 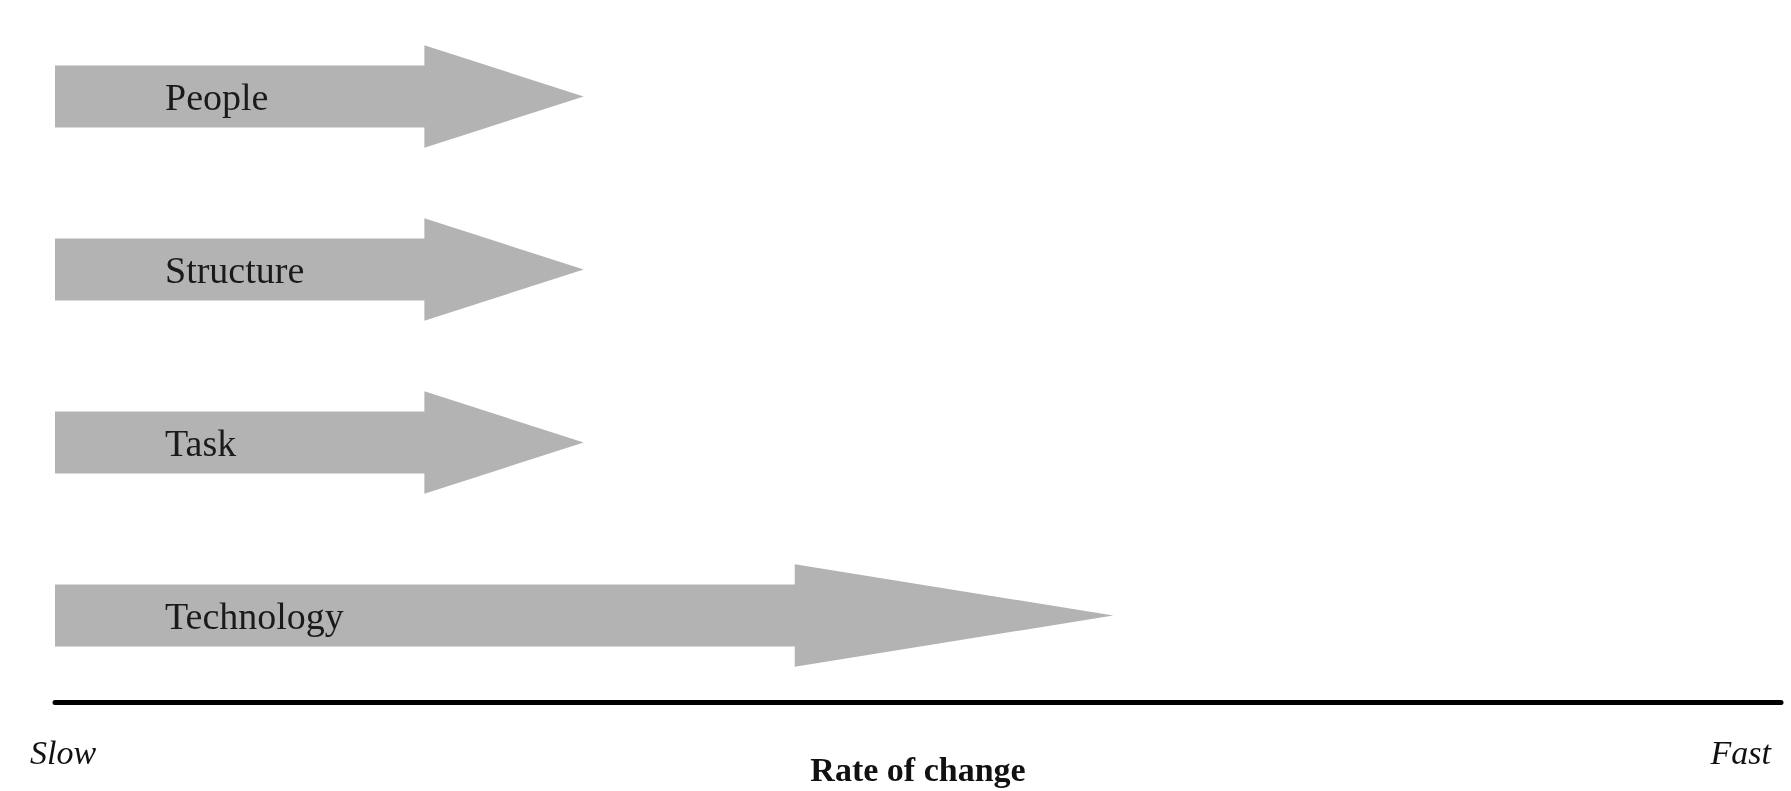 What do you see at coordinates (918, 769) in the screenshot?
I see `x-axis-title: Rate of change` at bounding box center [918, 769].